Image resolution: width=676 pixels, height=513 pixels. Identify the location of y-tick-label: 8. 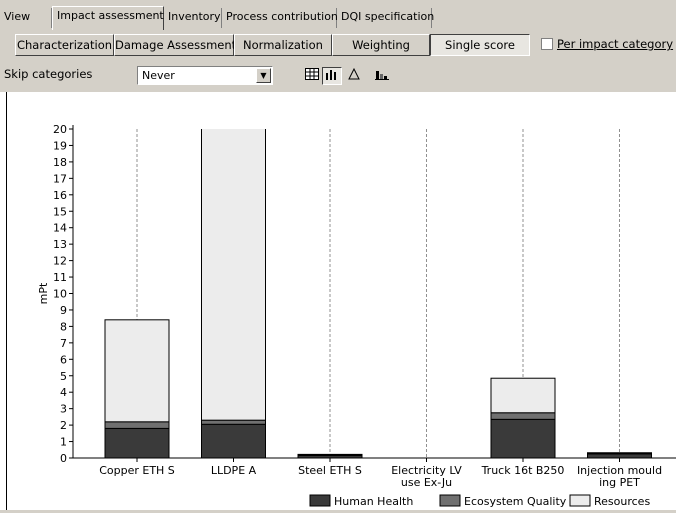
(63, 326).